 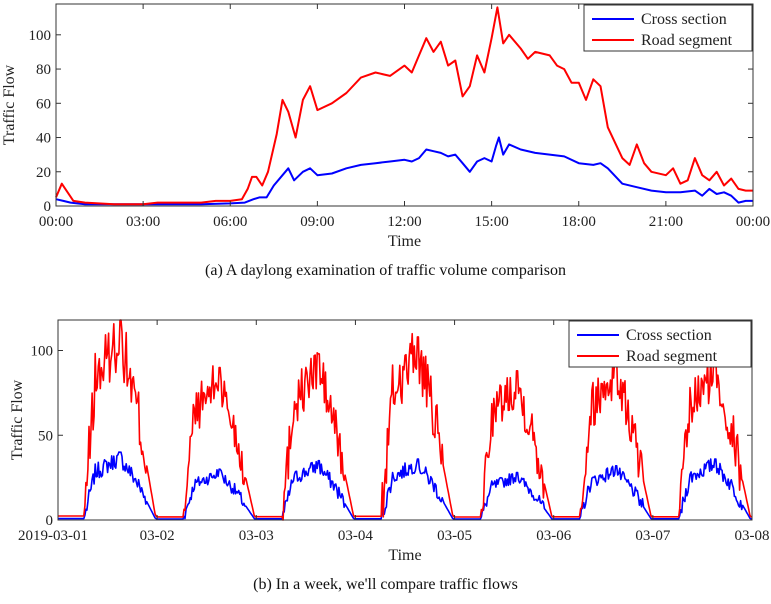 What do you see at coordinates (45, 436) in the screenshot?
I see `y-tick-label: 50` at bounding box center [45, 436].